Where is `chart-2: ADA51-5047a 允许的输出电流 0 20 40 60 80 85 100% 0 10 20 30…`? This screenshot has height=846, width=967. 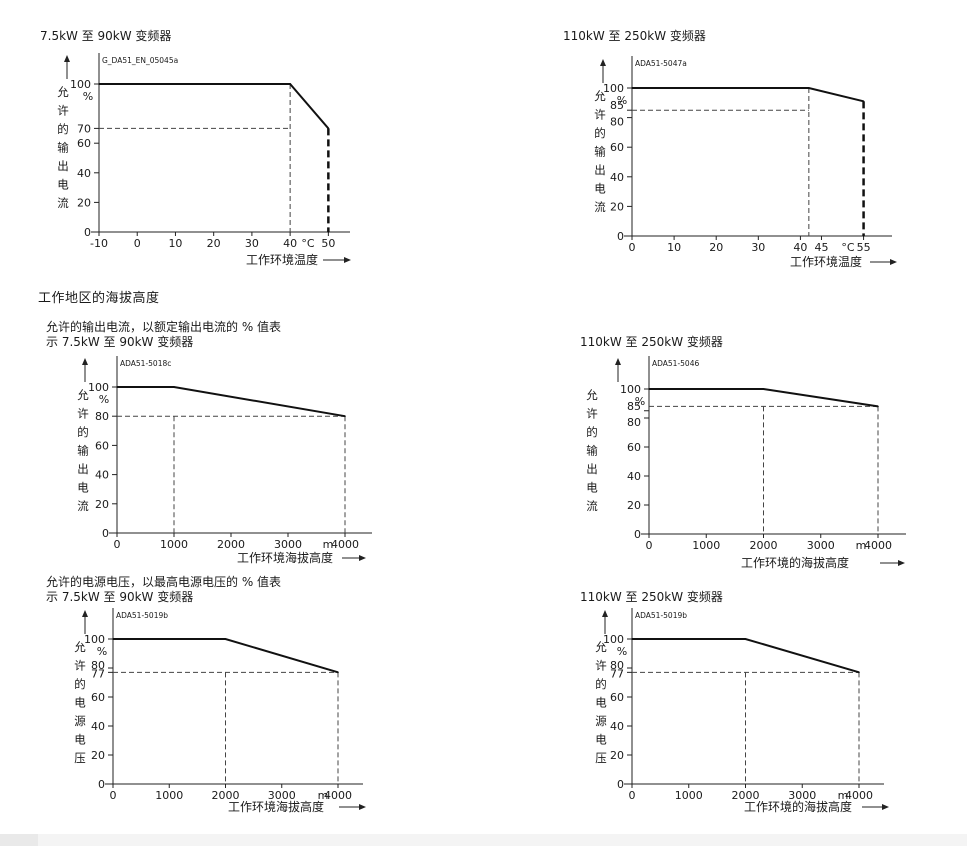
chart-2: ADA51-5047a 允许的输出电流 0 20 40 60 80 85 100% 0 10 20 30… is located at coordinates (745, 162).